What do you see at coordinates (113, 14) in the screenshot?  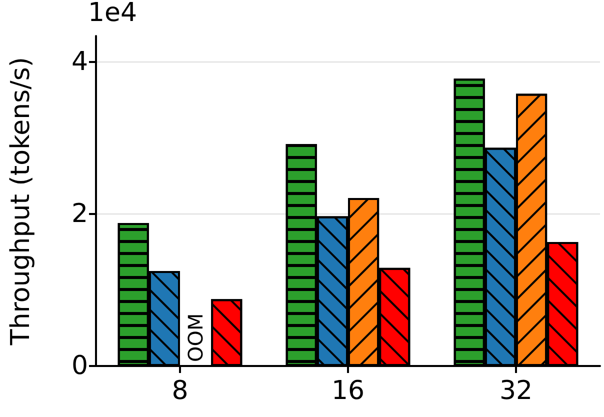 I see `text: 1e4` at bounding box center [113, 14].